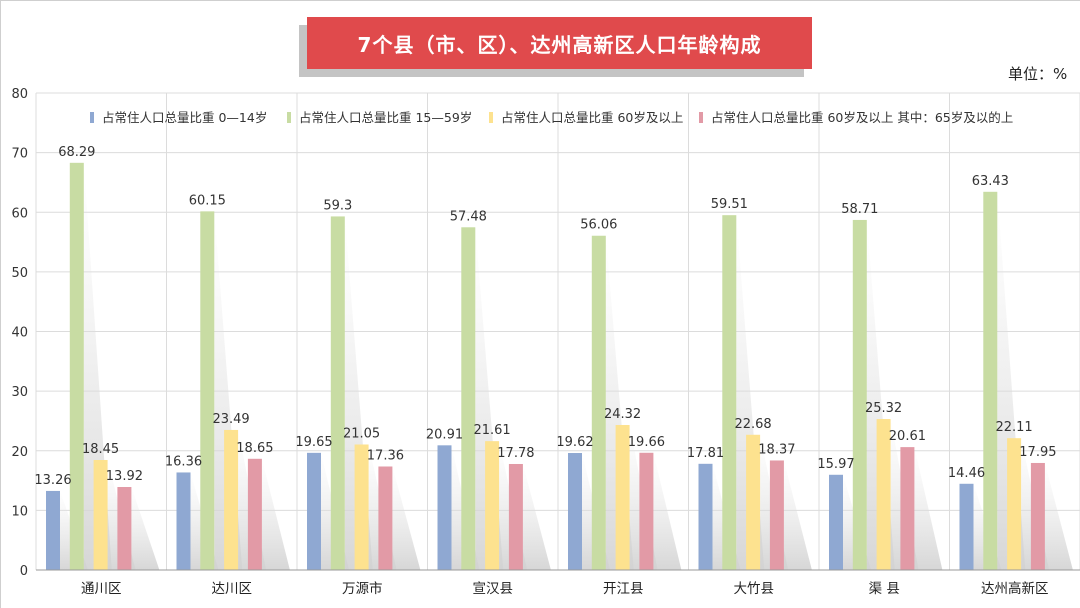  I want to click on data-label: 18.65, so click(254, 448).